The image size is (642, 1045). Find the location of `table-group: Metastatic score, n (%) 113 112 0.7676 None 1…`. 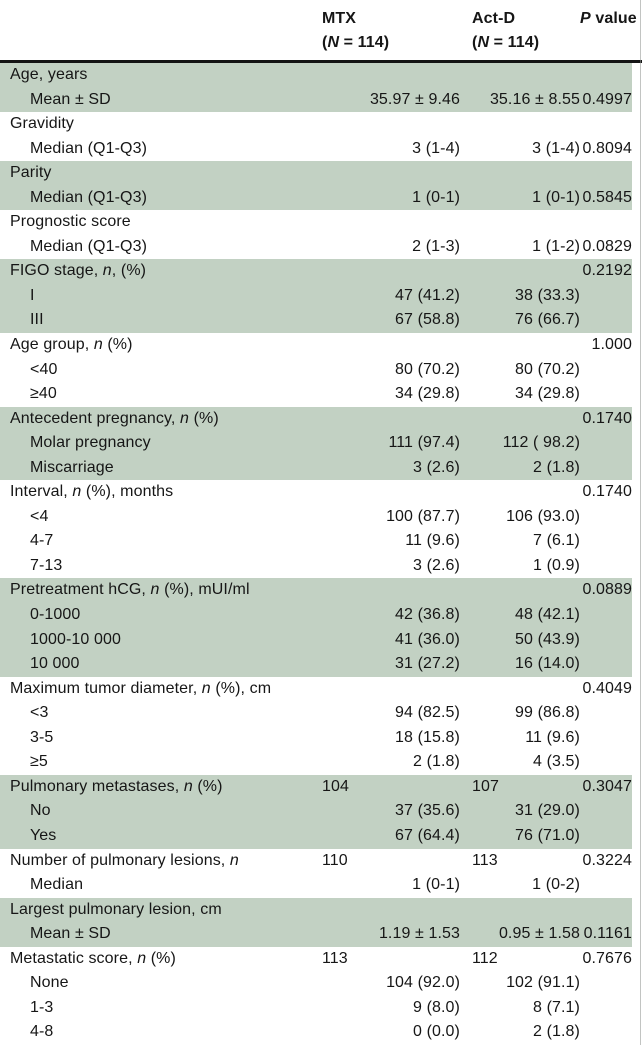

table-group: Metastatic score, n (%) 113 112 0.7676 None 1… is located at coordinates (316, 996).